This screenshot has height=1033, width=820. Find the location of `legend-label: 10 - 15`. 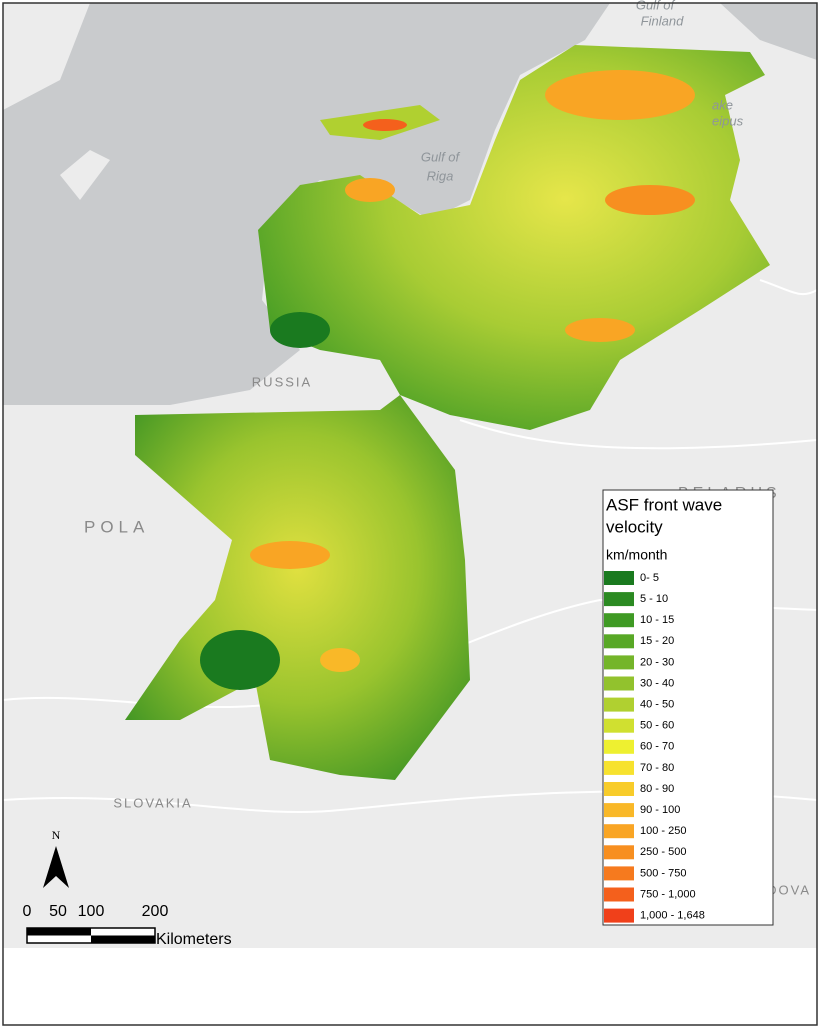

legend-label: 10 - 15 is located at coordinates (657, 620).